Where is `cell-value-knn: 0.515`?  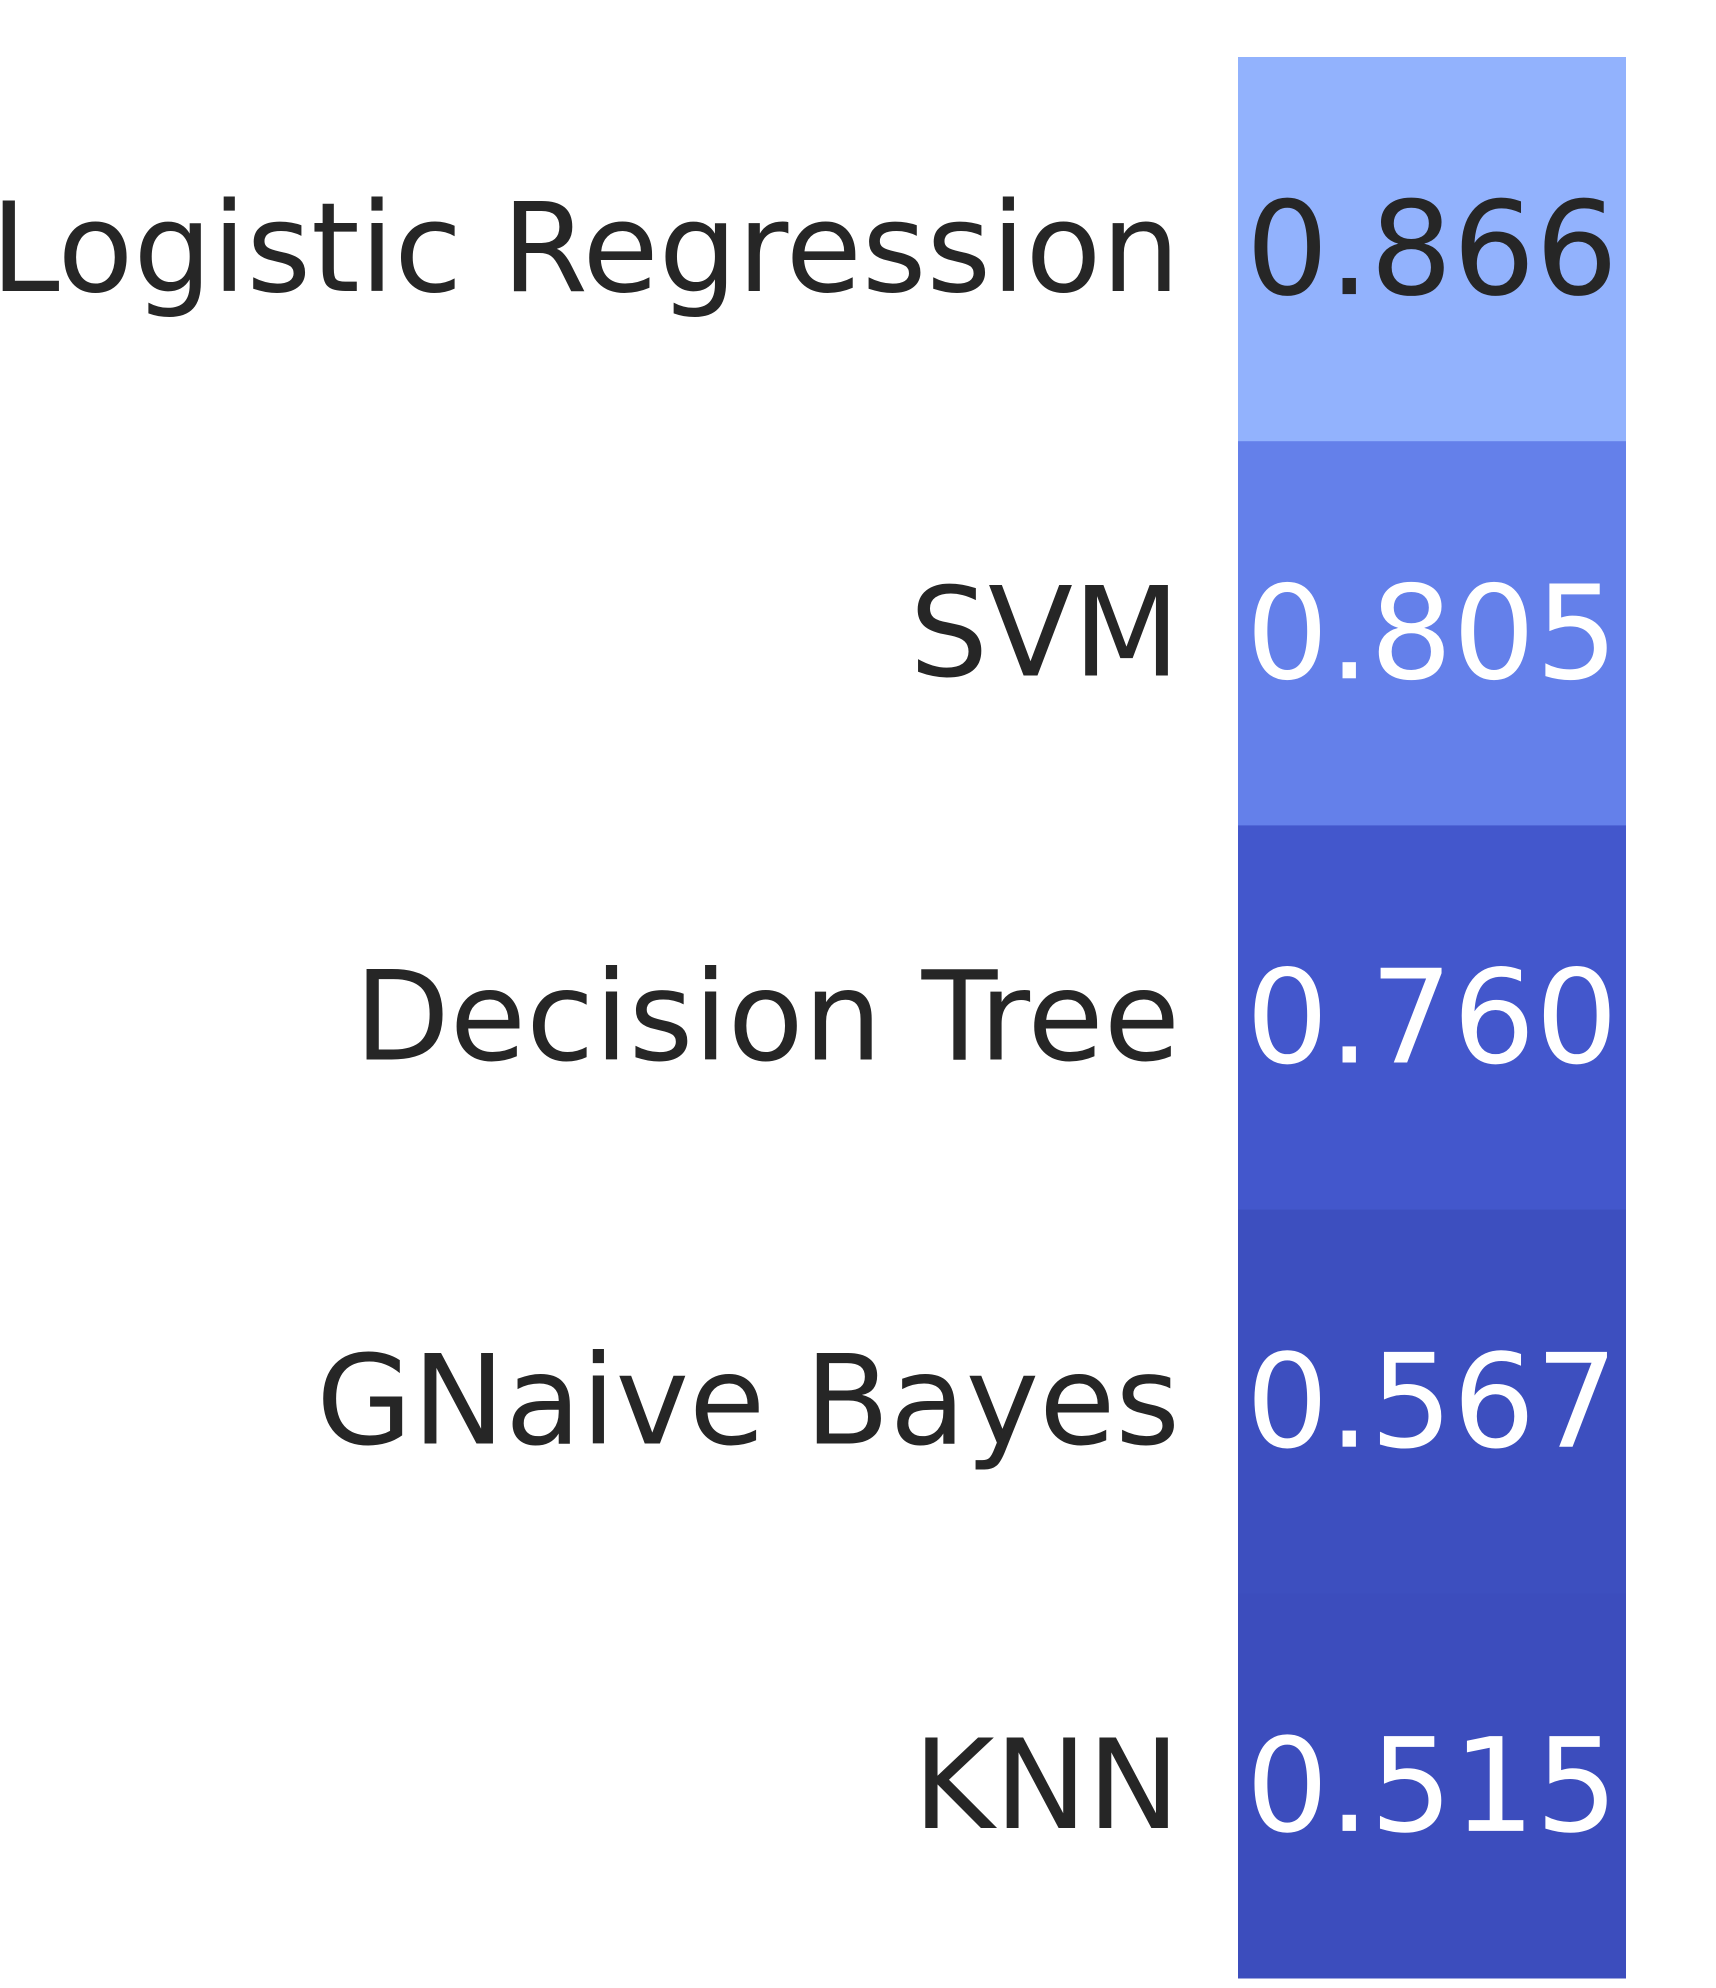 cell-value-knn: 0.515 is located at coordinates (1432, 1786).